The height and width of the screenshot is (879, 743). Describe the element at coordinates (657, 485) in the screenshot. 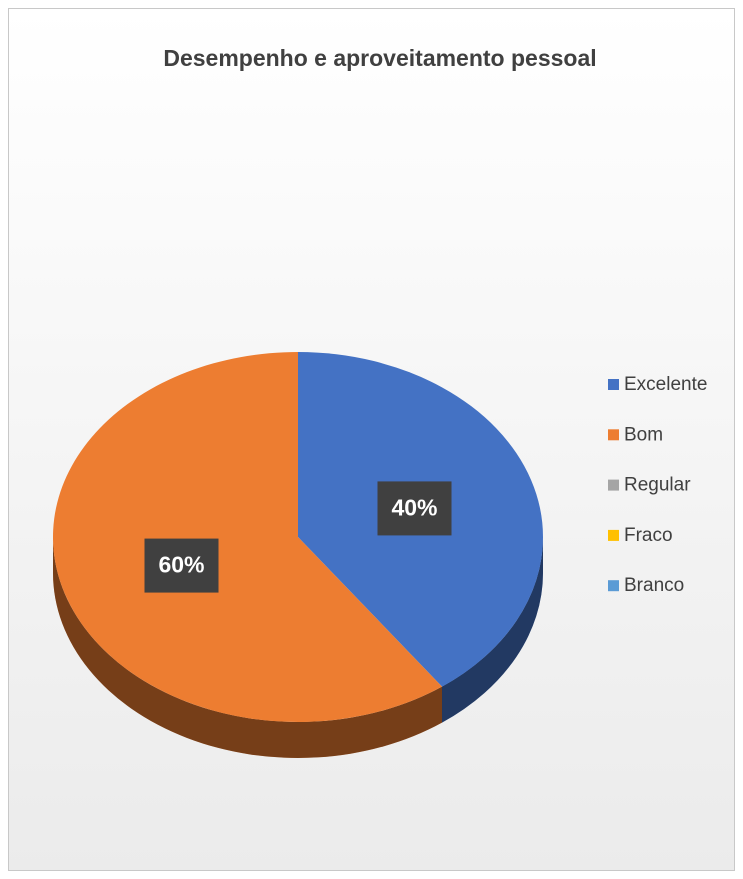

I see `legend-label: Regular` at that location.